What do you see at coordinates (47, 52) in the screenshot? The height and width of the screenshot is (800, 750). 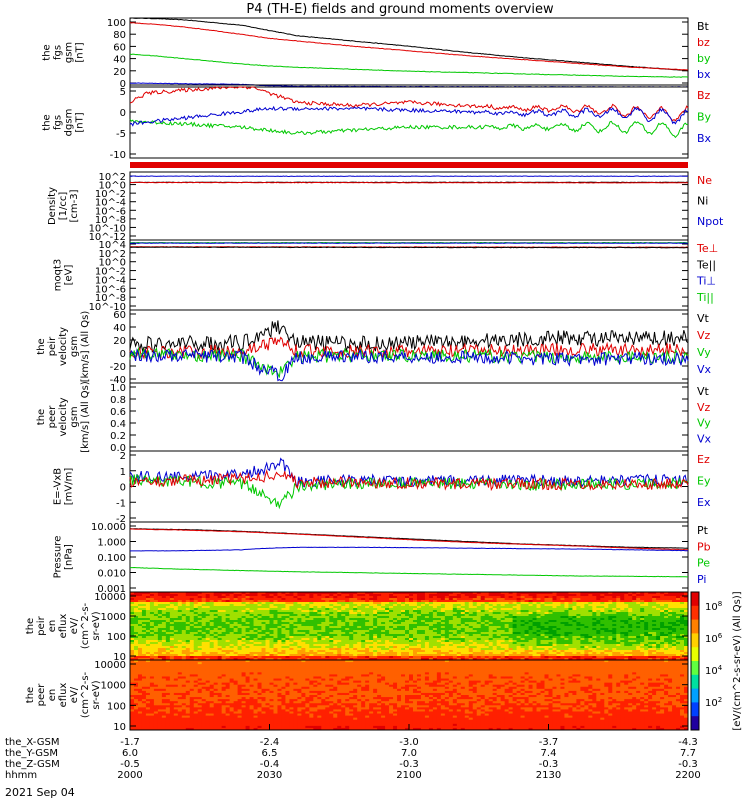 I see `y-axis-label: the` at bounding box center [47, 52].